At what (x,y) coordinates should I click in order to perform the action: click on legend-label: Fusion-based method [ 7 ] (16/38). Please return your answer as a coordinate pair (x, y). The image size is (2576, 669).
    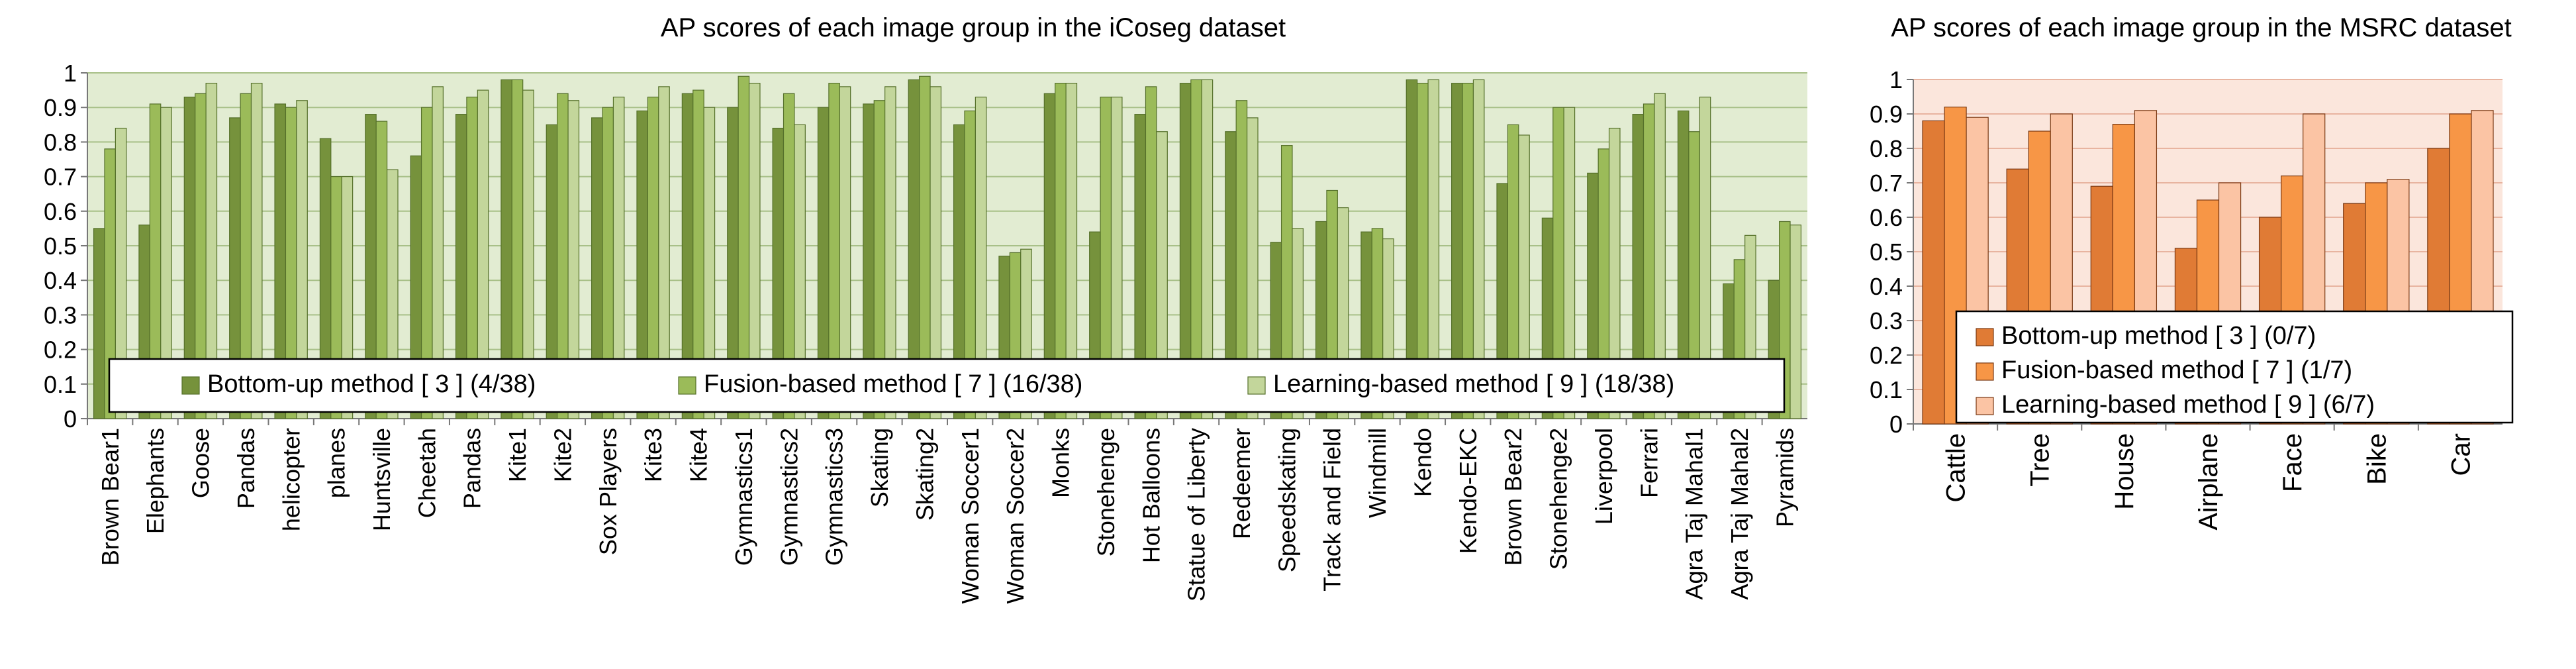
    Looking at the image, I should click on (893, 384).